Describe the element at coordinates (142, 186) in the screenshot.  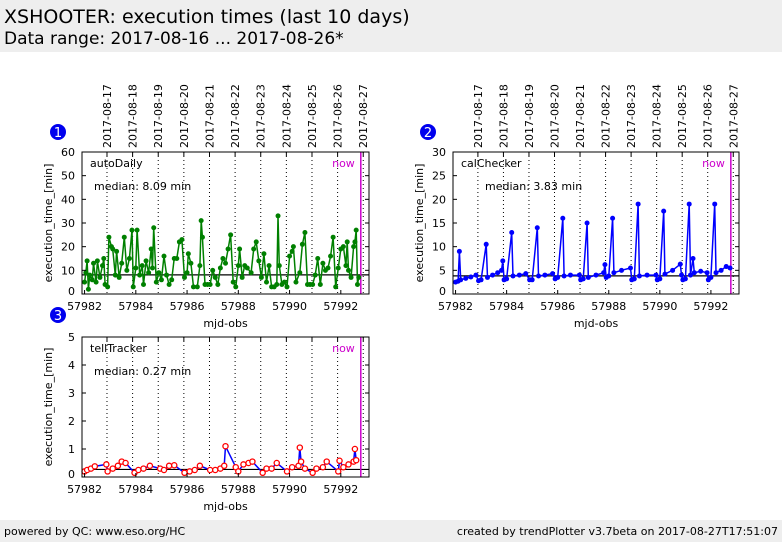
I see `median-label: median: 8.09 min` at that location.